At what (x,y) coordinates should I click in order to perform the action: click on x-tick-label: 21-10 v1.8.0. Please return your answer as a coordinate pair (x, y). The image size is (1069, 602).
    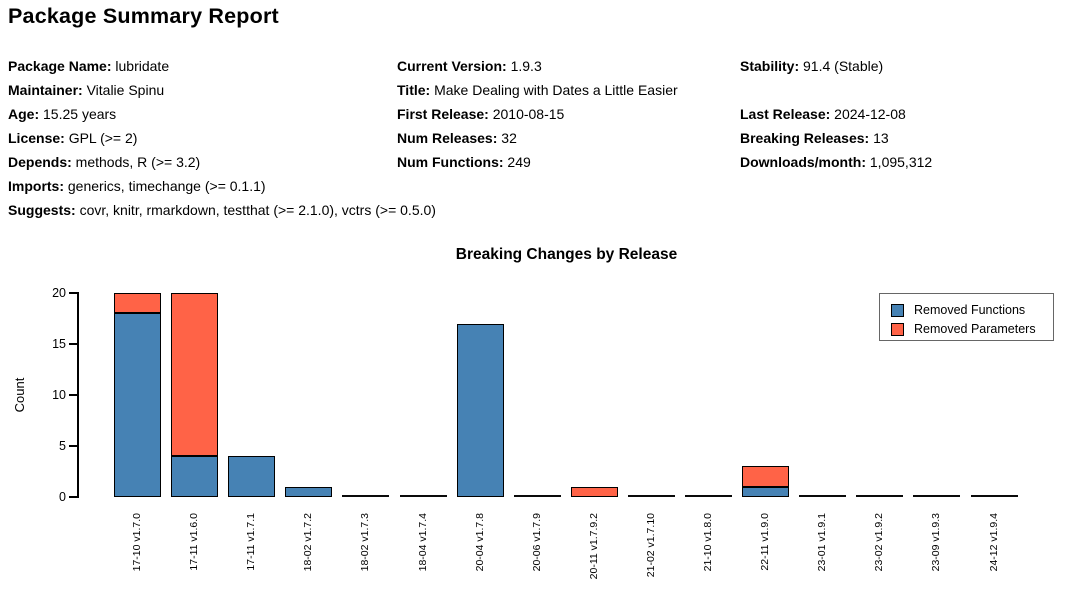
    Looking at the image, I should click on (708, 542).